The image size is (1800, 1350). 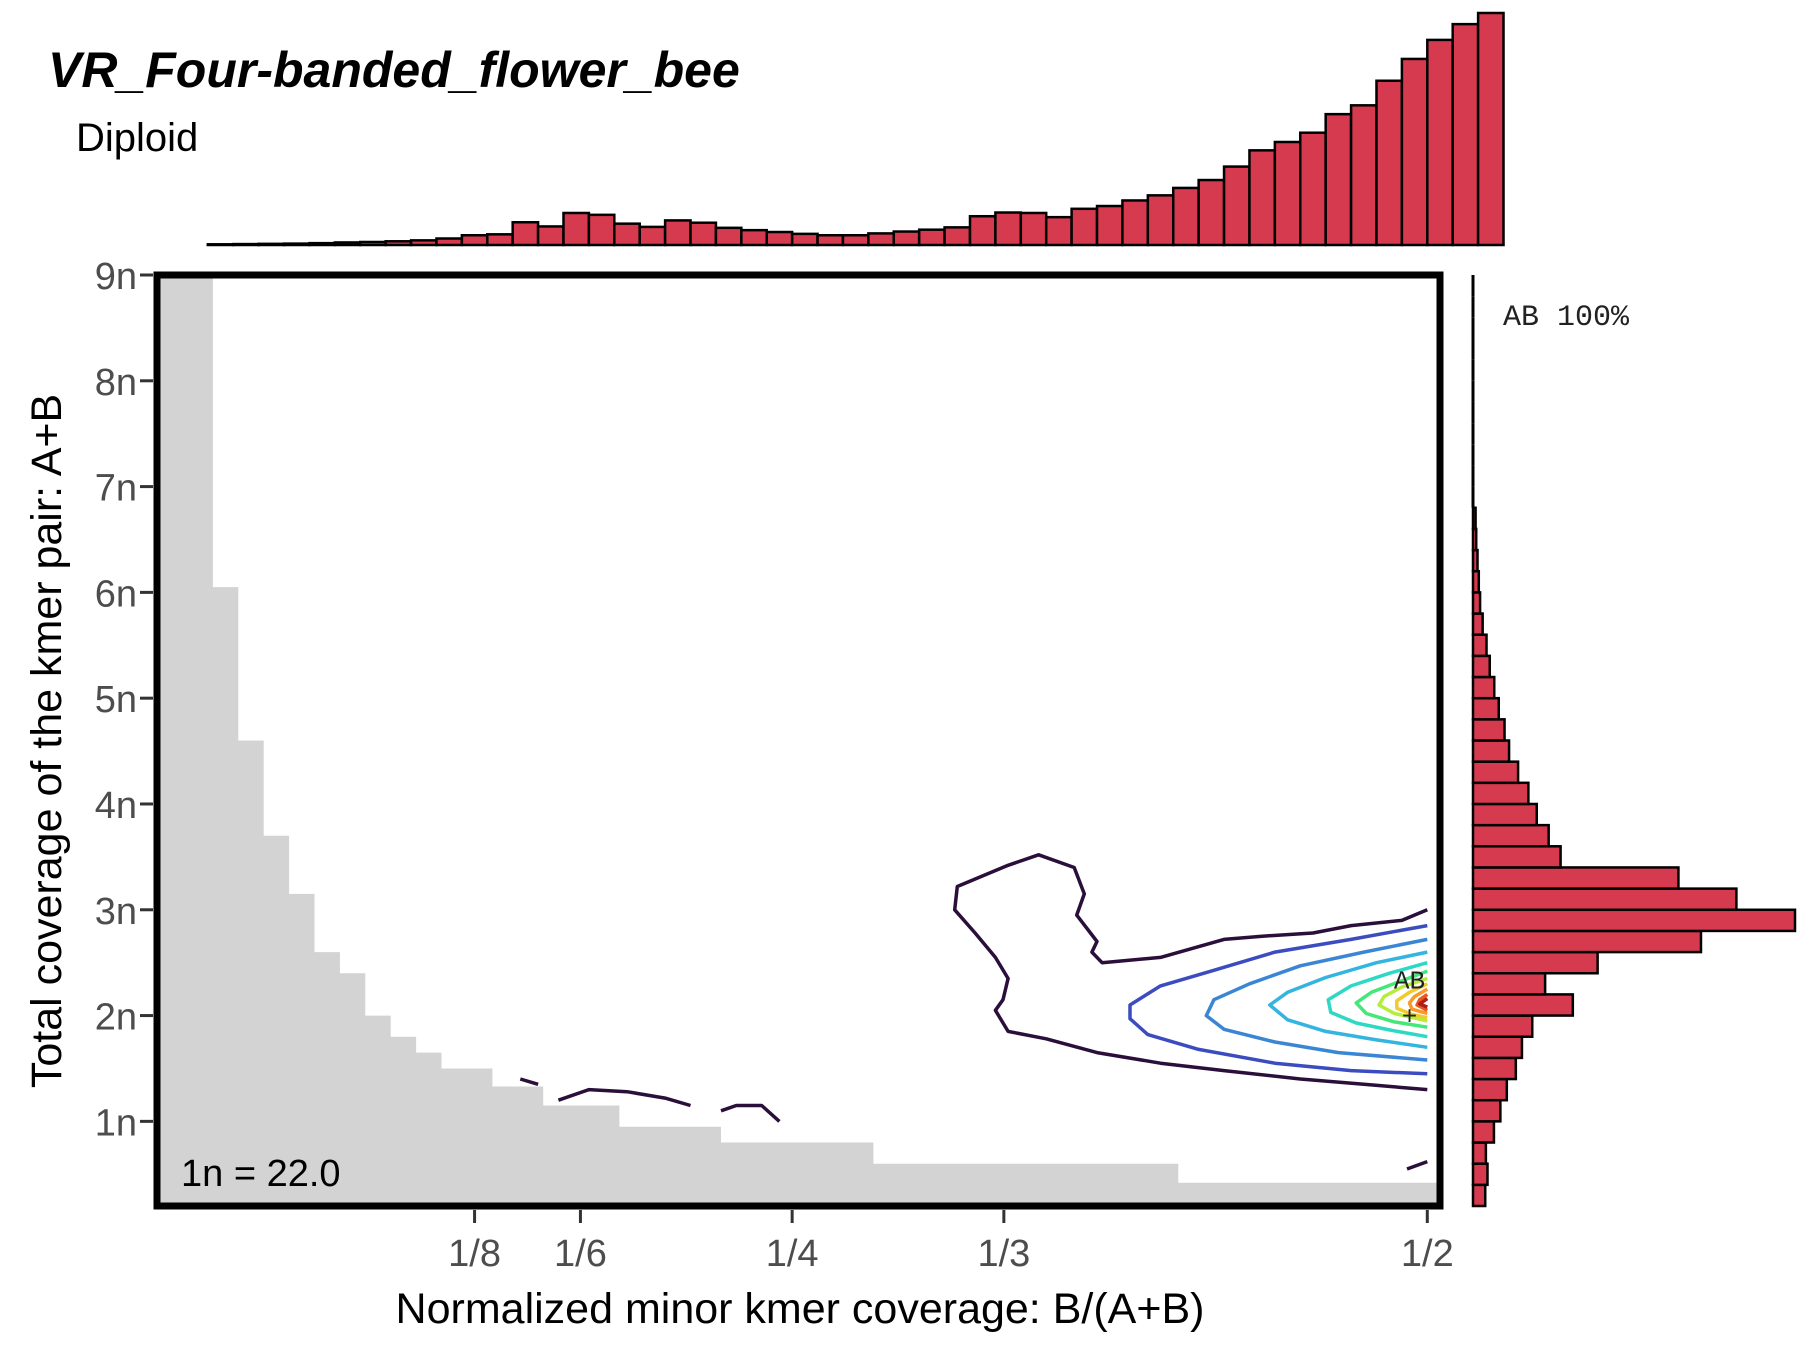 I want to click on peak-labels: AB +, so click(x=1409, y=999).